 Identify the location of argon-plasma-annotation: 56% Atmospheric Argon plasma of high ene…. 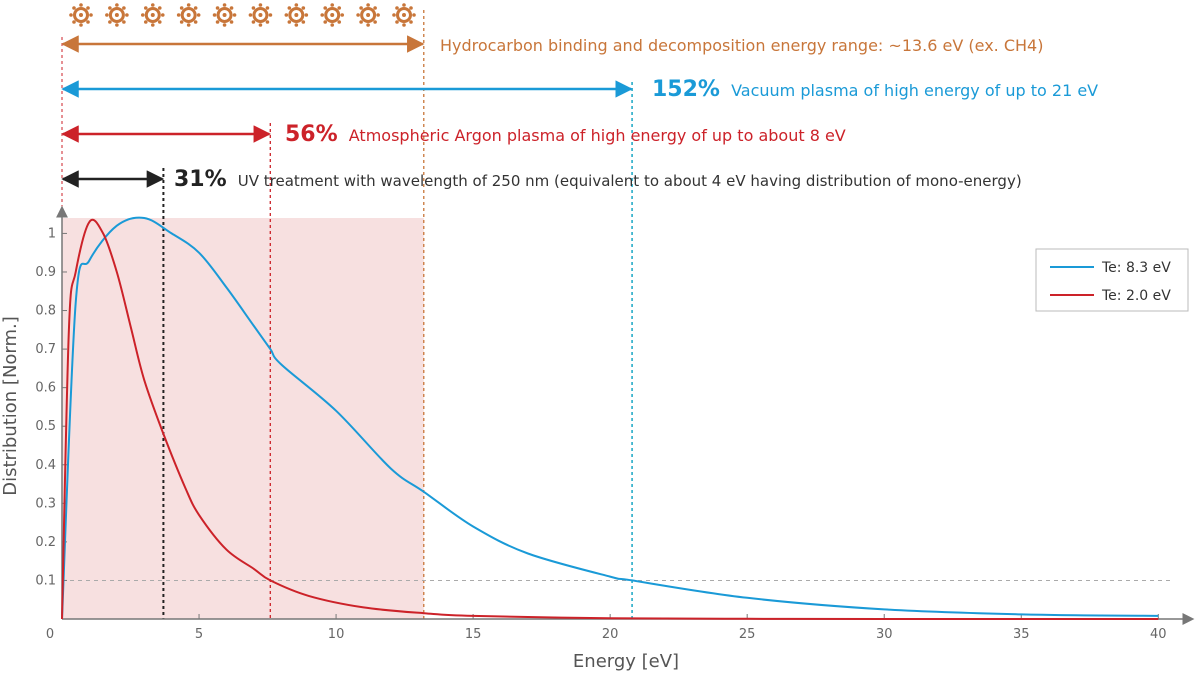
(565, 134).